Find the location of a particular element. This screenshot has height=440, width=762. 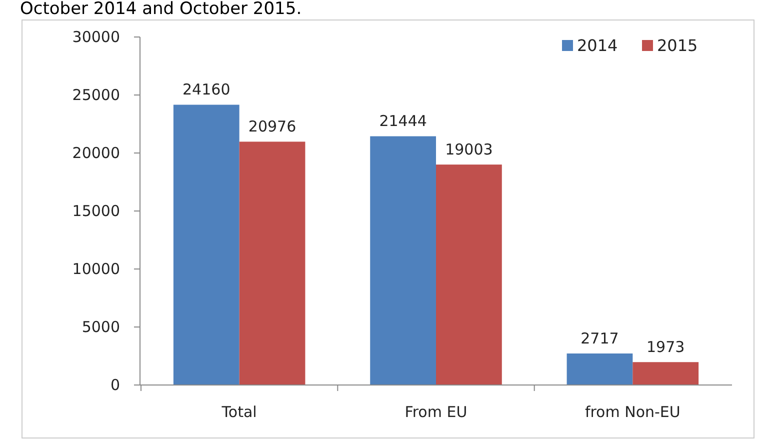

x-tick-label: Total is located at coordinates (238, 412).